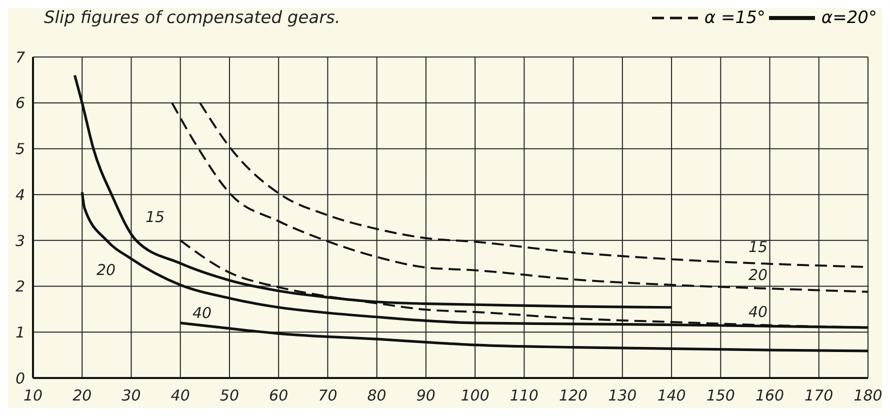 This screenshot has height=416, width=890. Describe the element at coordinates (20, 332) in the screenshot. I see `y-tick-label: 1` at that location.